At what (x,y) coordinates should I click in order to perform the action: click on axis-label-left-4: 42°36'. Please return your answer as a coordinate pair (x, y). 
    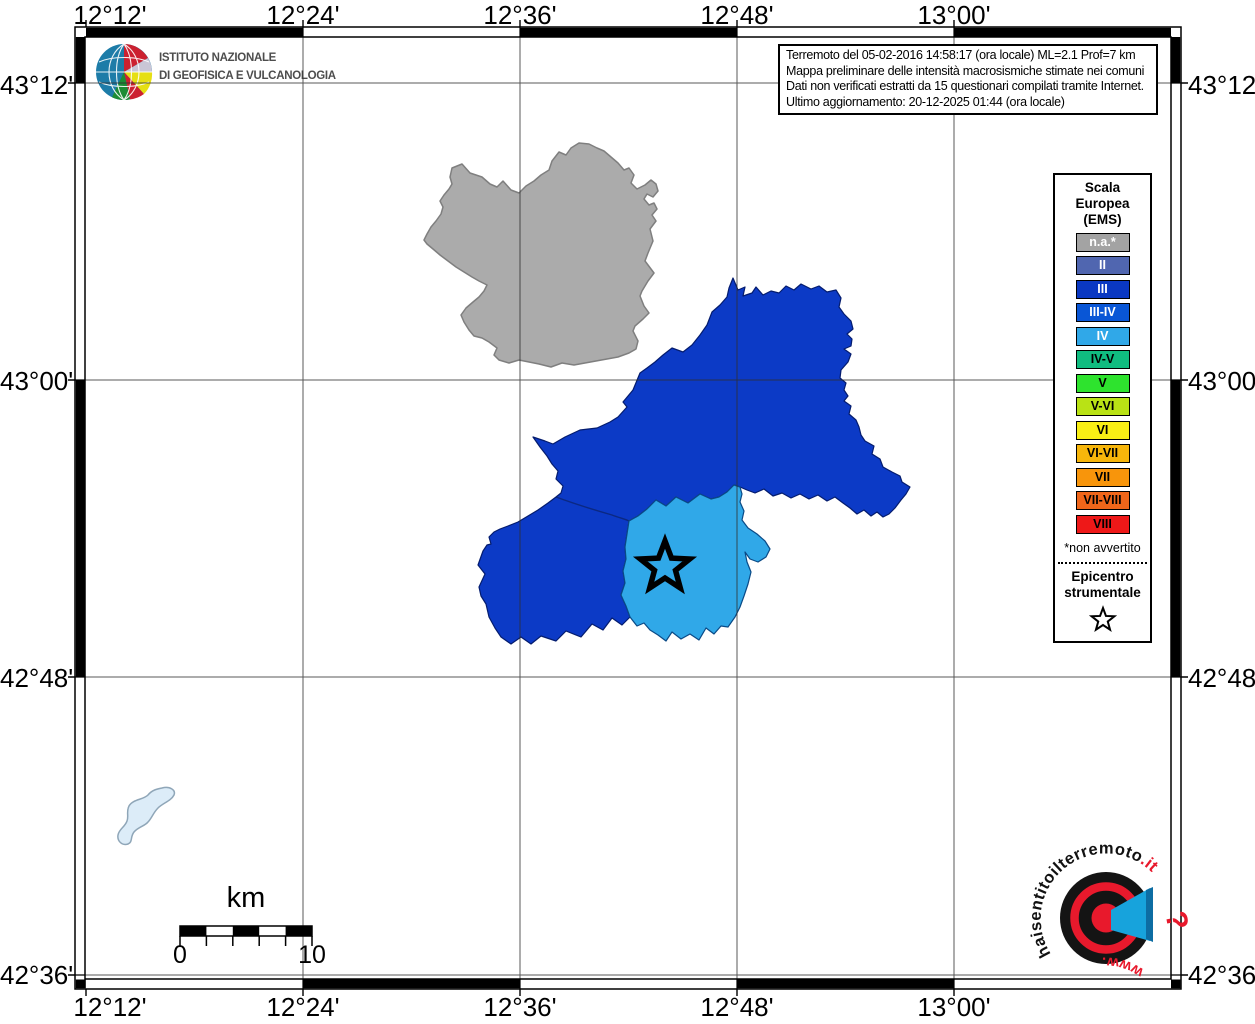
    Looking at the image, I should click on (37, 975).